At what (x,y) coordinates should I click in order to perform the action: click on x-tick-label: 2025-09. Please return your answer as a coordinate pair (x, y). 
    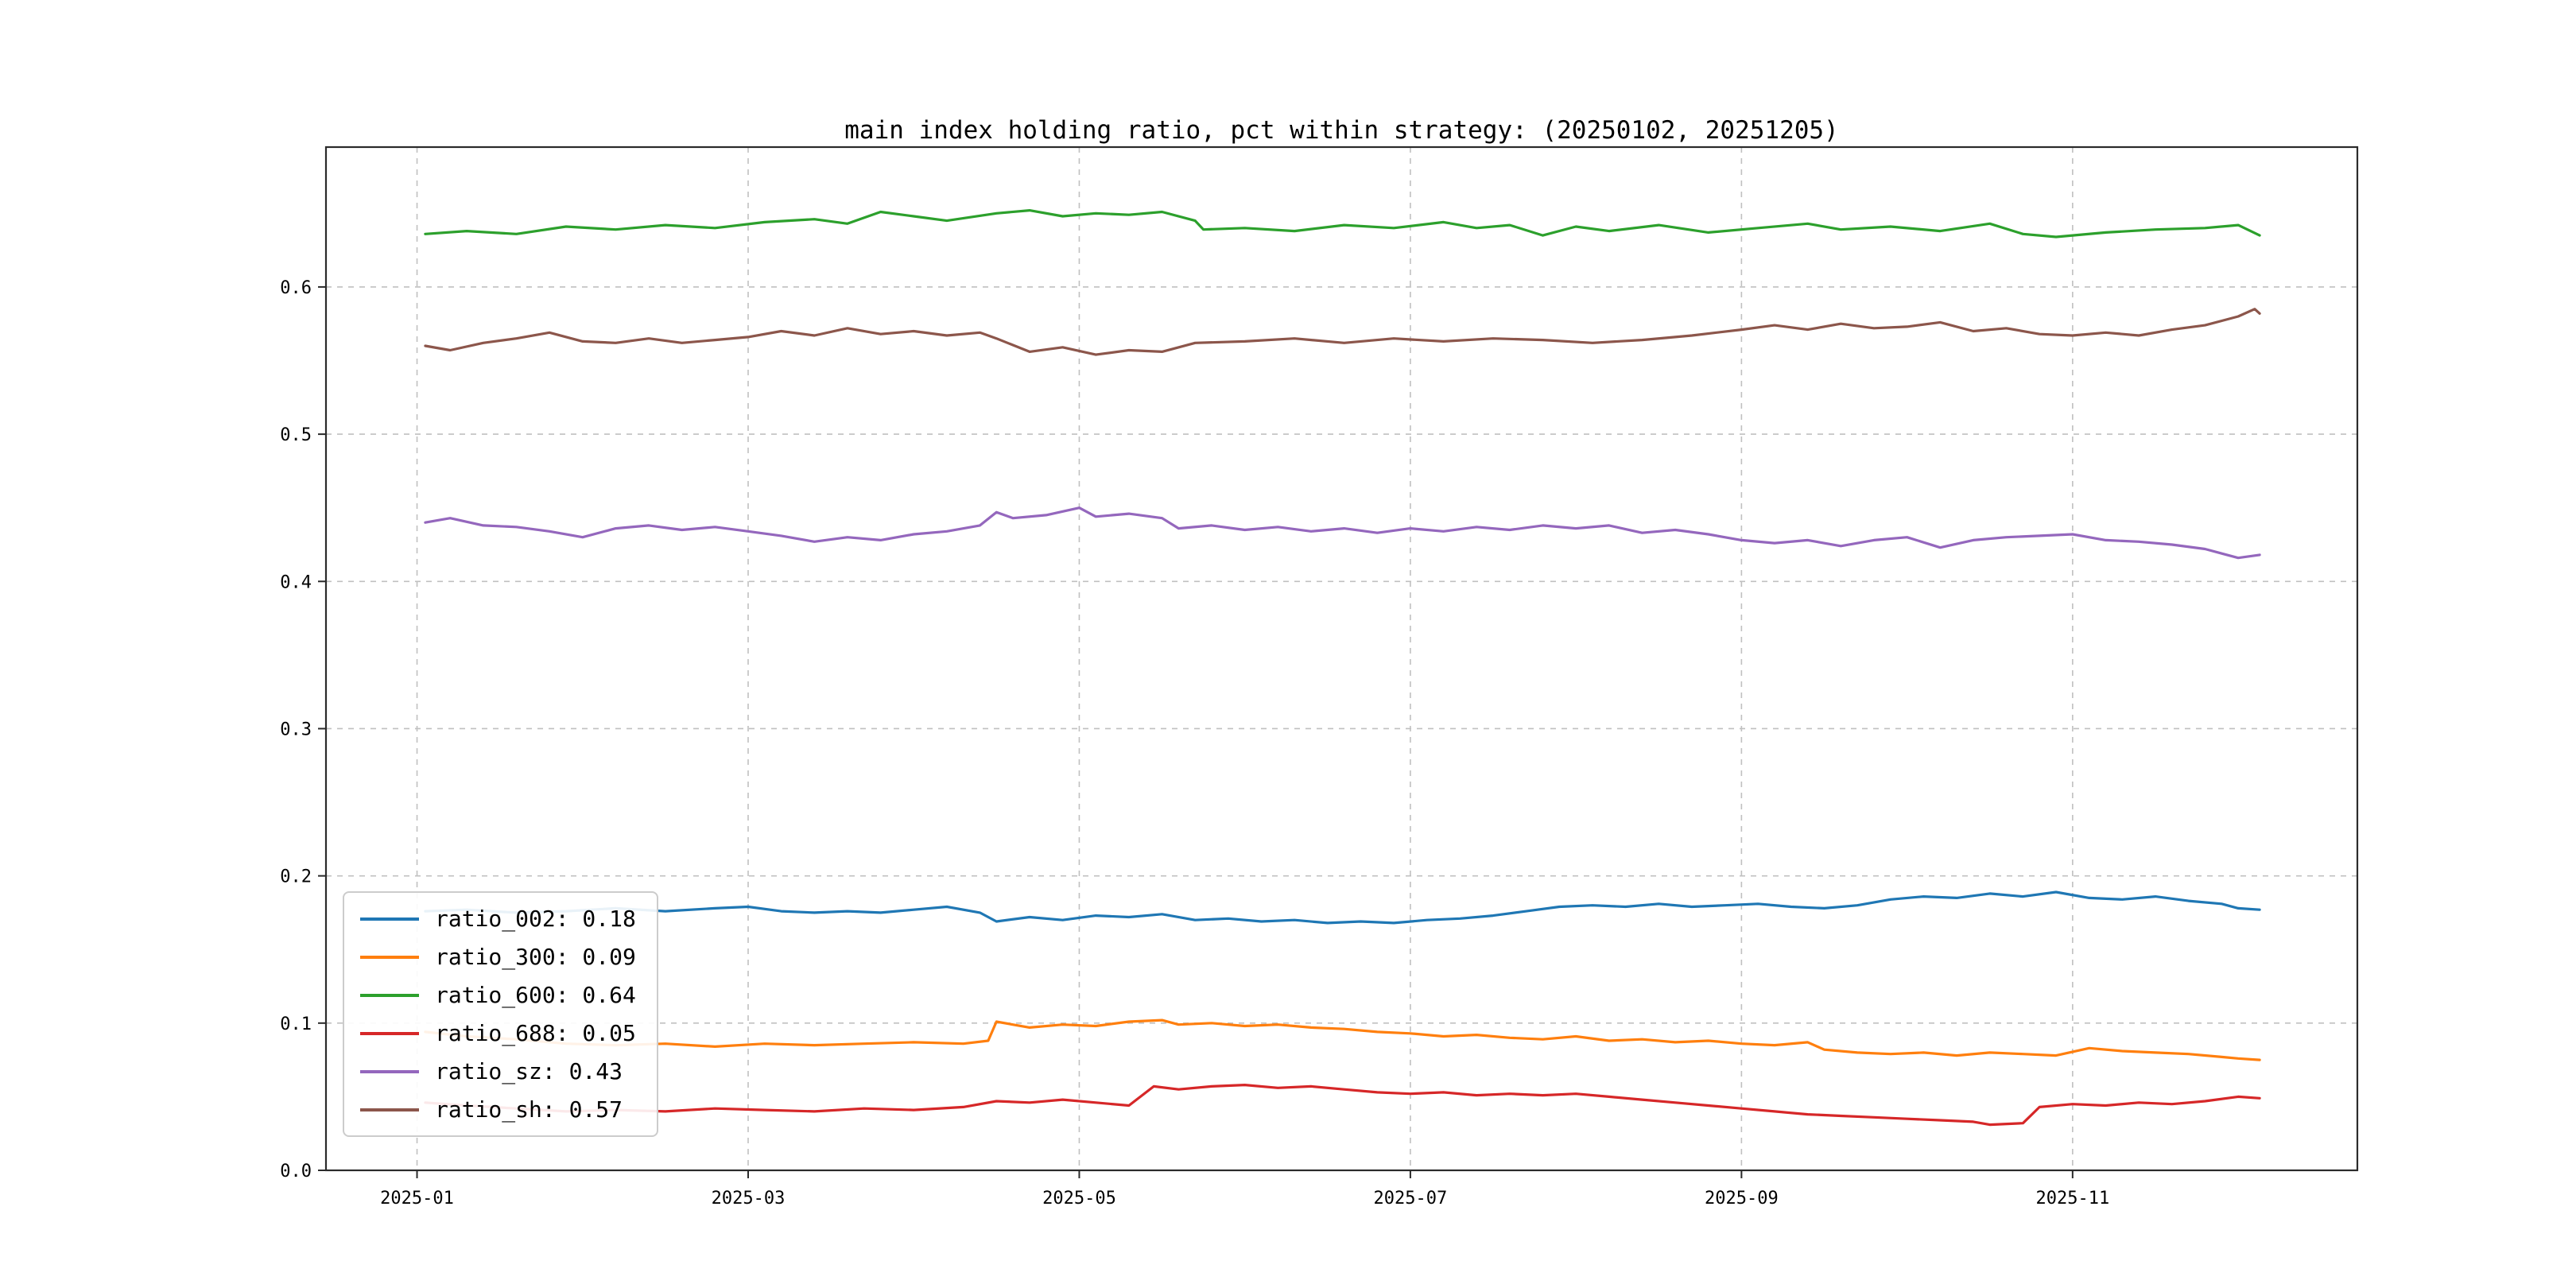
    Looking at the image, I should click on (1742, 1199).